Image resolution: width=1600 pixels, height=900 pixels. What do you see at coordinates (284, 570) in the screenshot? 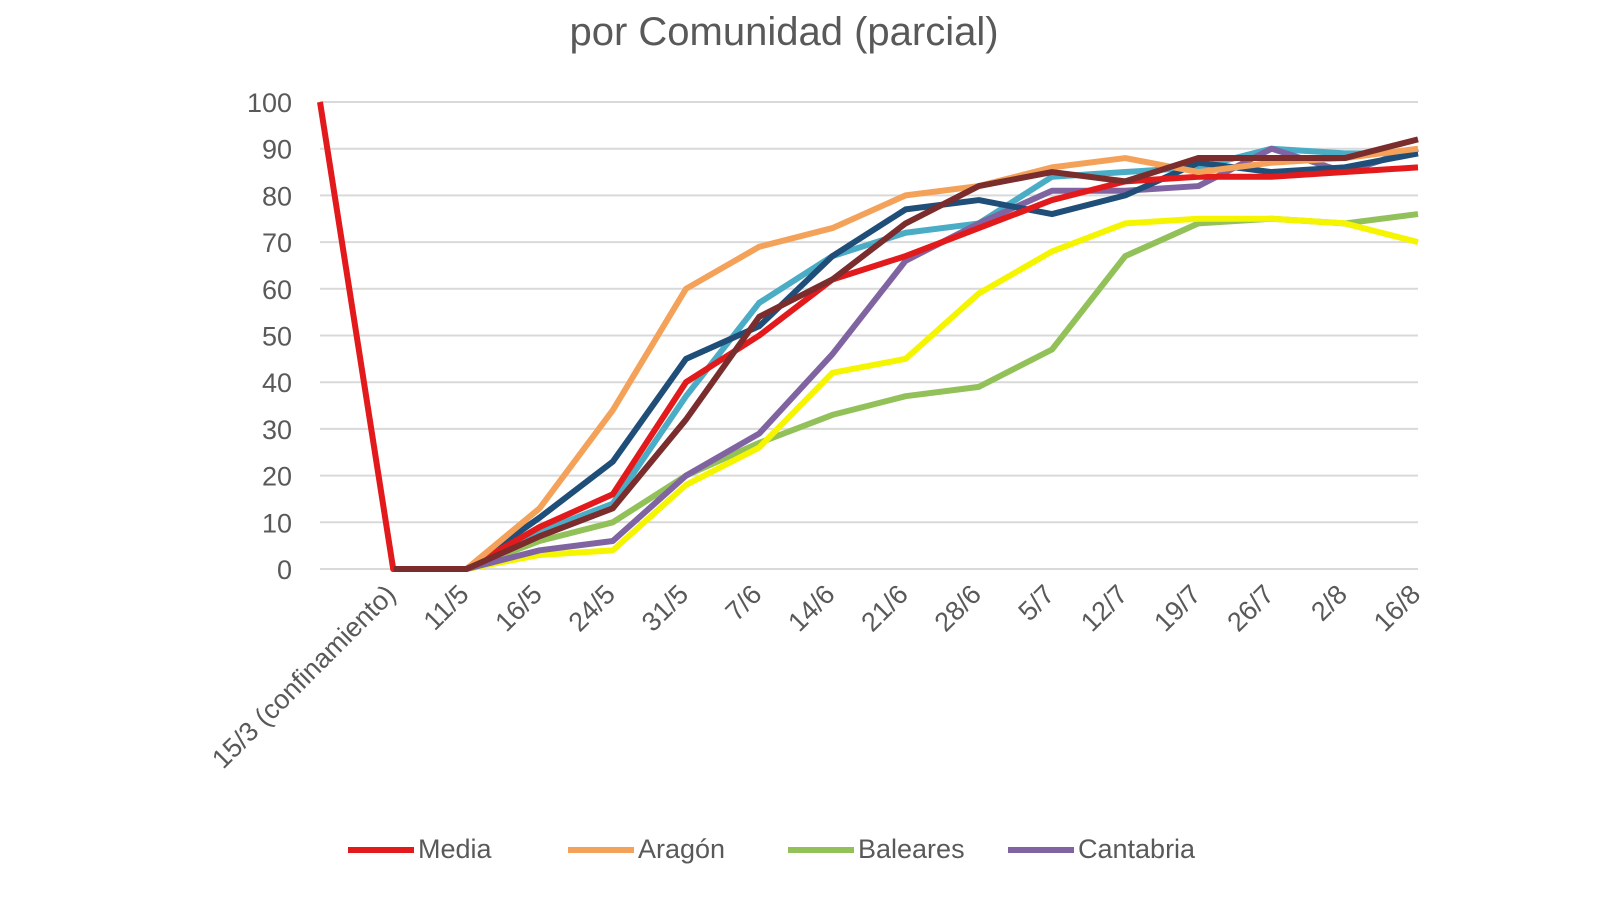
I see `y-tick-label: 0` at bounding box center [284, 570].